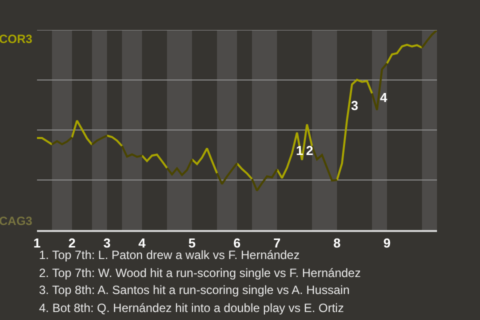  I want to click on annotation: 1, so click(300, 150).